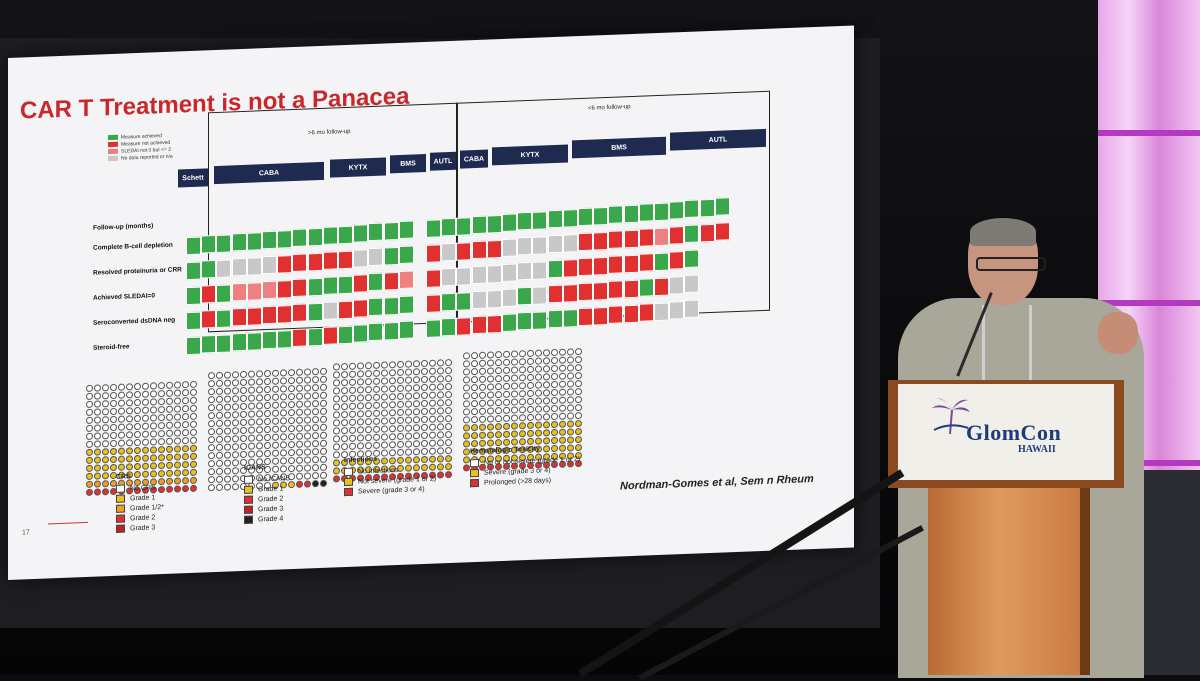 This screenshot has height=681, width=1200. Describe the element at coordinates (271, 498) in the screenshot. I see `icans-legend-item: Grade 2` at that location.